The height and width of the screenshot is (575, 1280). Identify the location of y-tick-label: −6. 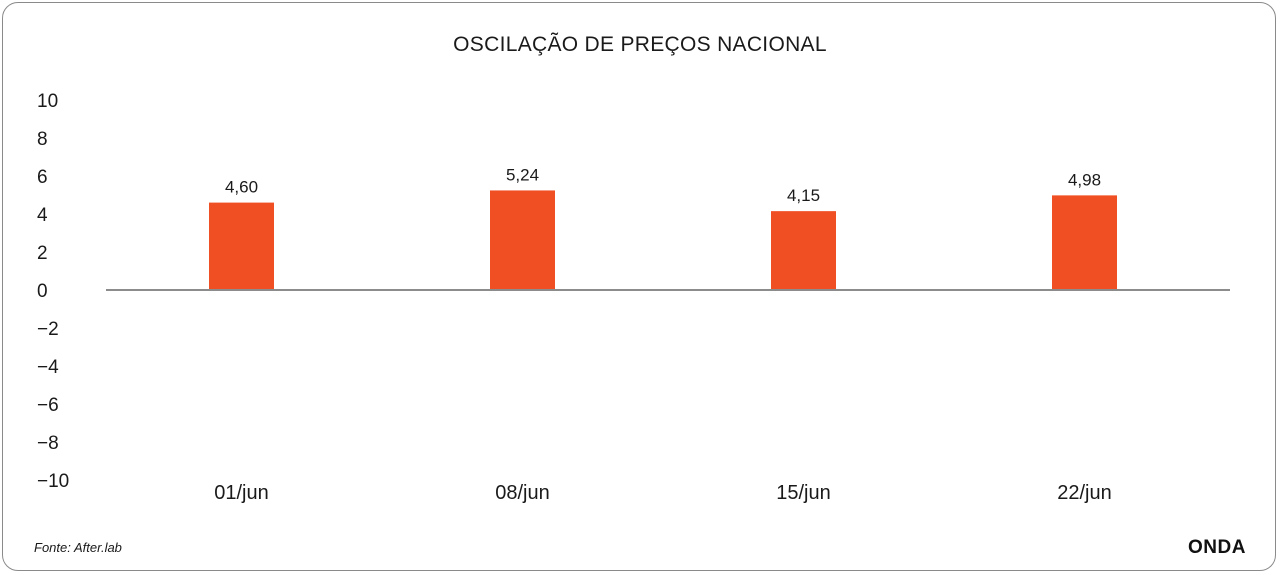
(48, 405).